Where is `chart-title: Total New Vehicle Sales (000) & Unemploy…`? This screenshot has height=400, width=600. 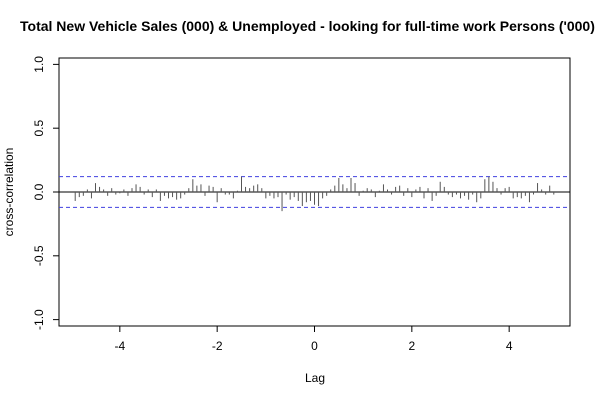
chart-title: Total New Vehicle Sales (000) & Unemploy… is located at coordinates (307, 26).